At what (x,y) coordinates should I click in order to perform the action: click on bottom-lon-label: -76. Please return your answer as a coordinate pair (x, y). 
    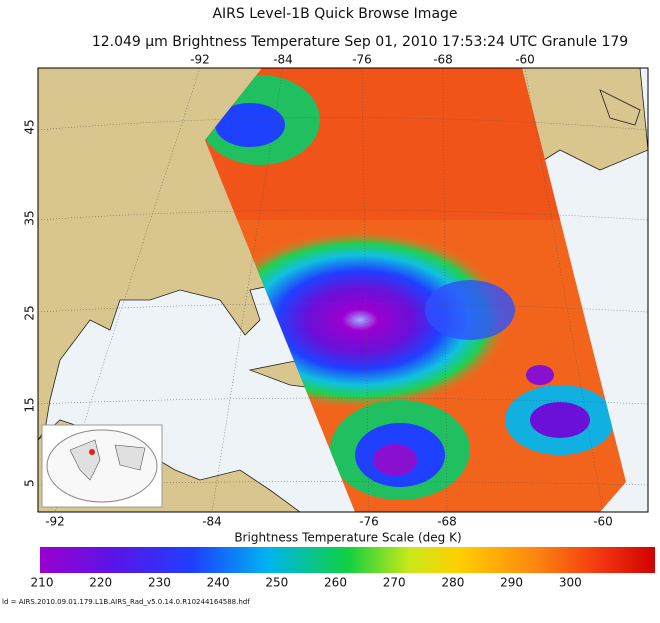
    Looking at the image, I should click on (369, 522).